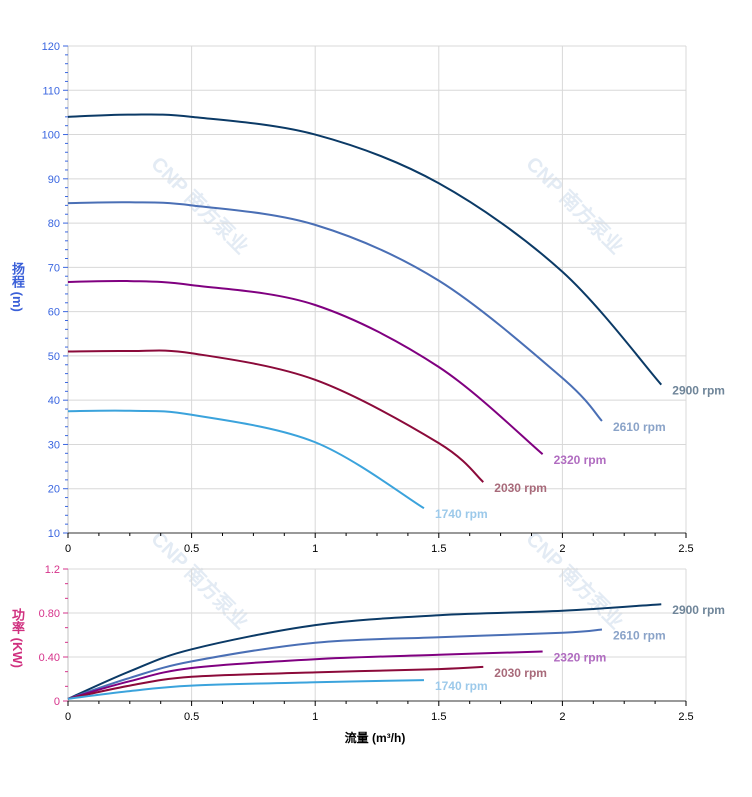 The width and height of the screenshot is (752, 797). I want to click on head-x-tick-label: 0, so click(68, 549).